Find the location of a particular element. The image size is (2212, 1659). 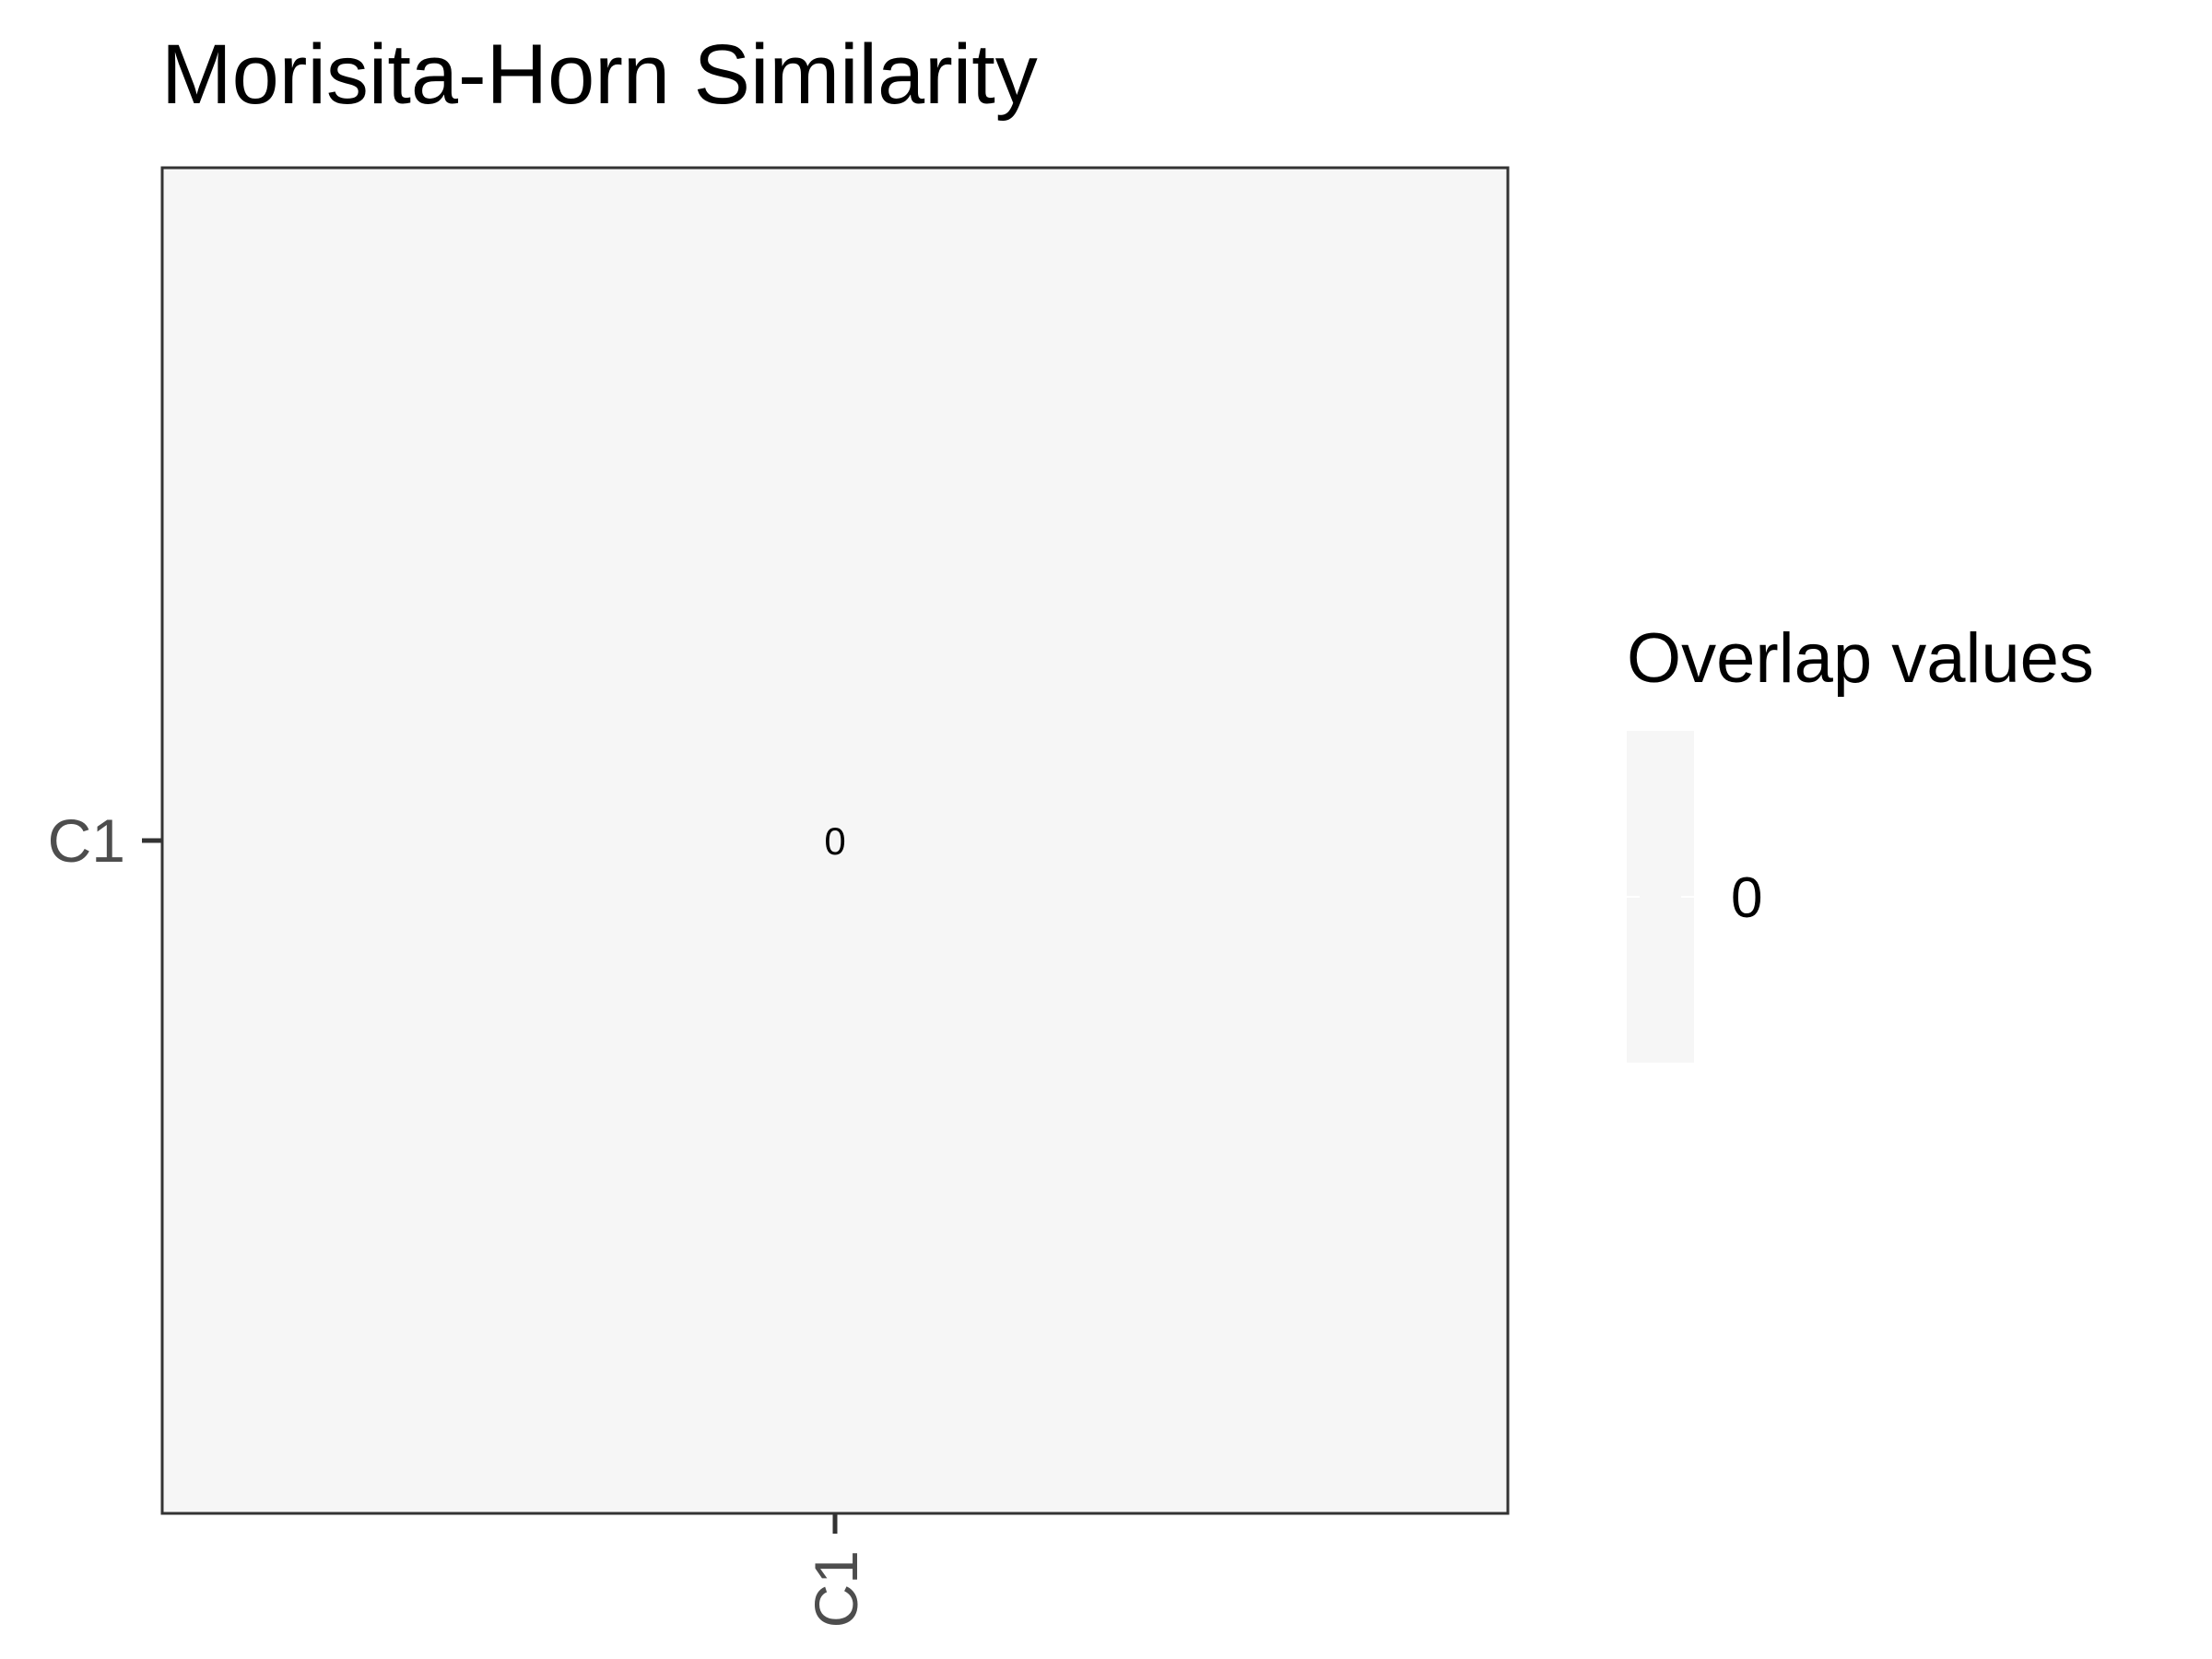

cell-value-label: 0 is located at coordinates (834, 841).